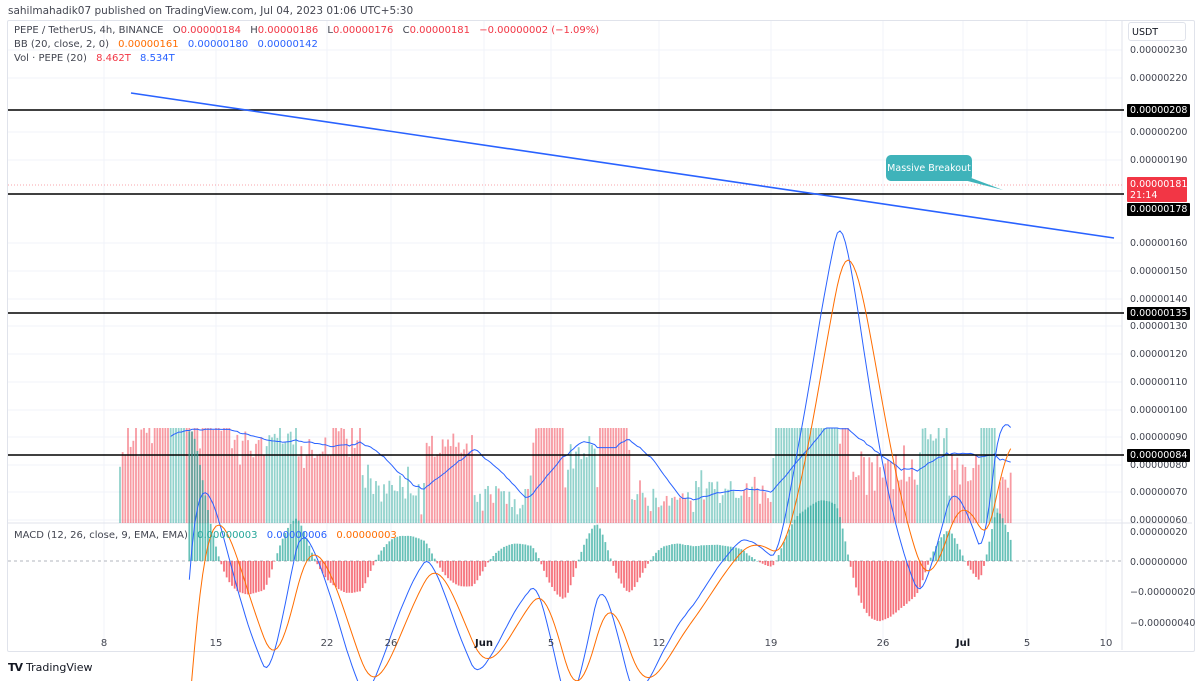  I want to click on high-value: 0.00000186, so click(288, 30).